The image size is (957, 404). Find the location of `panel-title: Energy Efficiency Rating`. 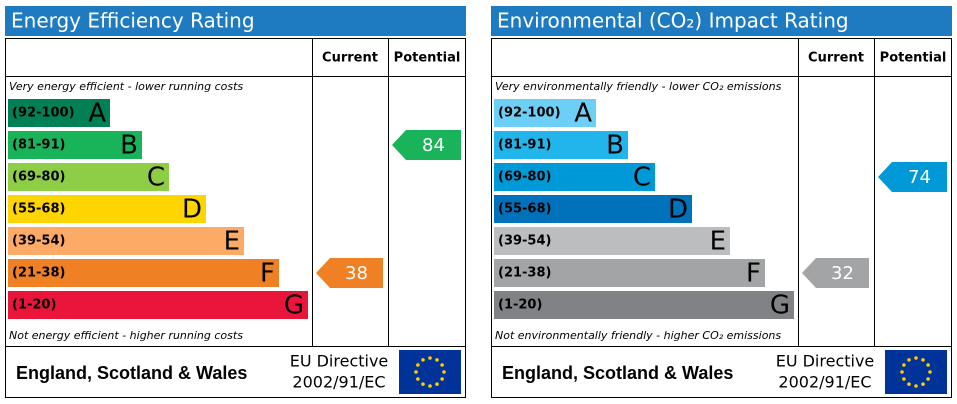

panel-title: Energy Efficiency Rating is located at coordinates (133, 21).